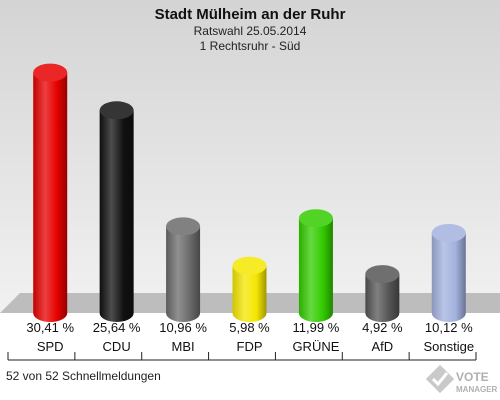  What do you see at coordinates (250, 346) in the screenshot?
I see `category-label: FDP` at bounding box center [250, 346].